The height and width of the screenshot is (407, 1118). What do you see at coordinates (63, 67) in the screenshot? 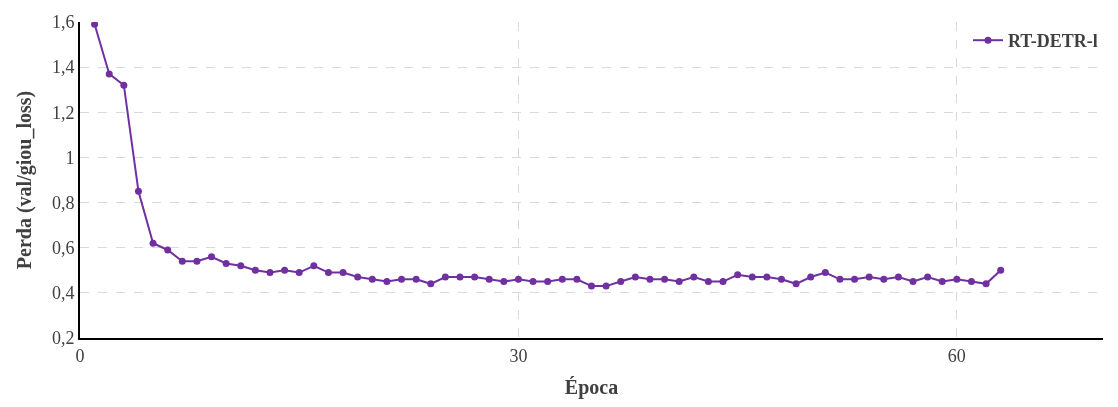
I see `y-tick-label: 1,4` at bounding box center [63, 67].